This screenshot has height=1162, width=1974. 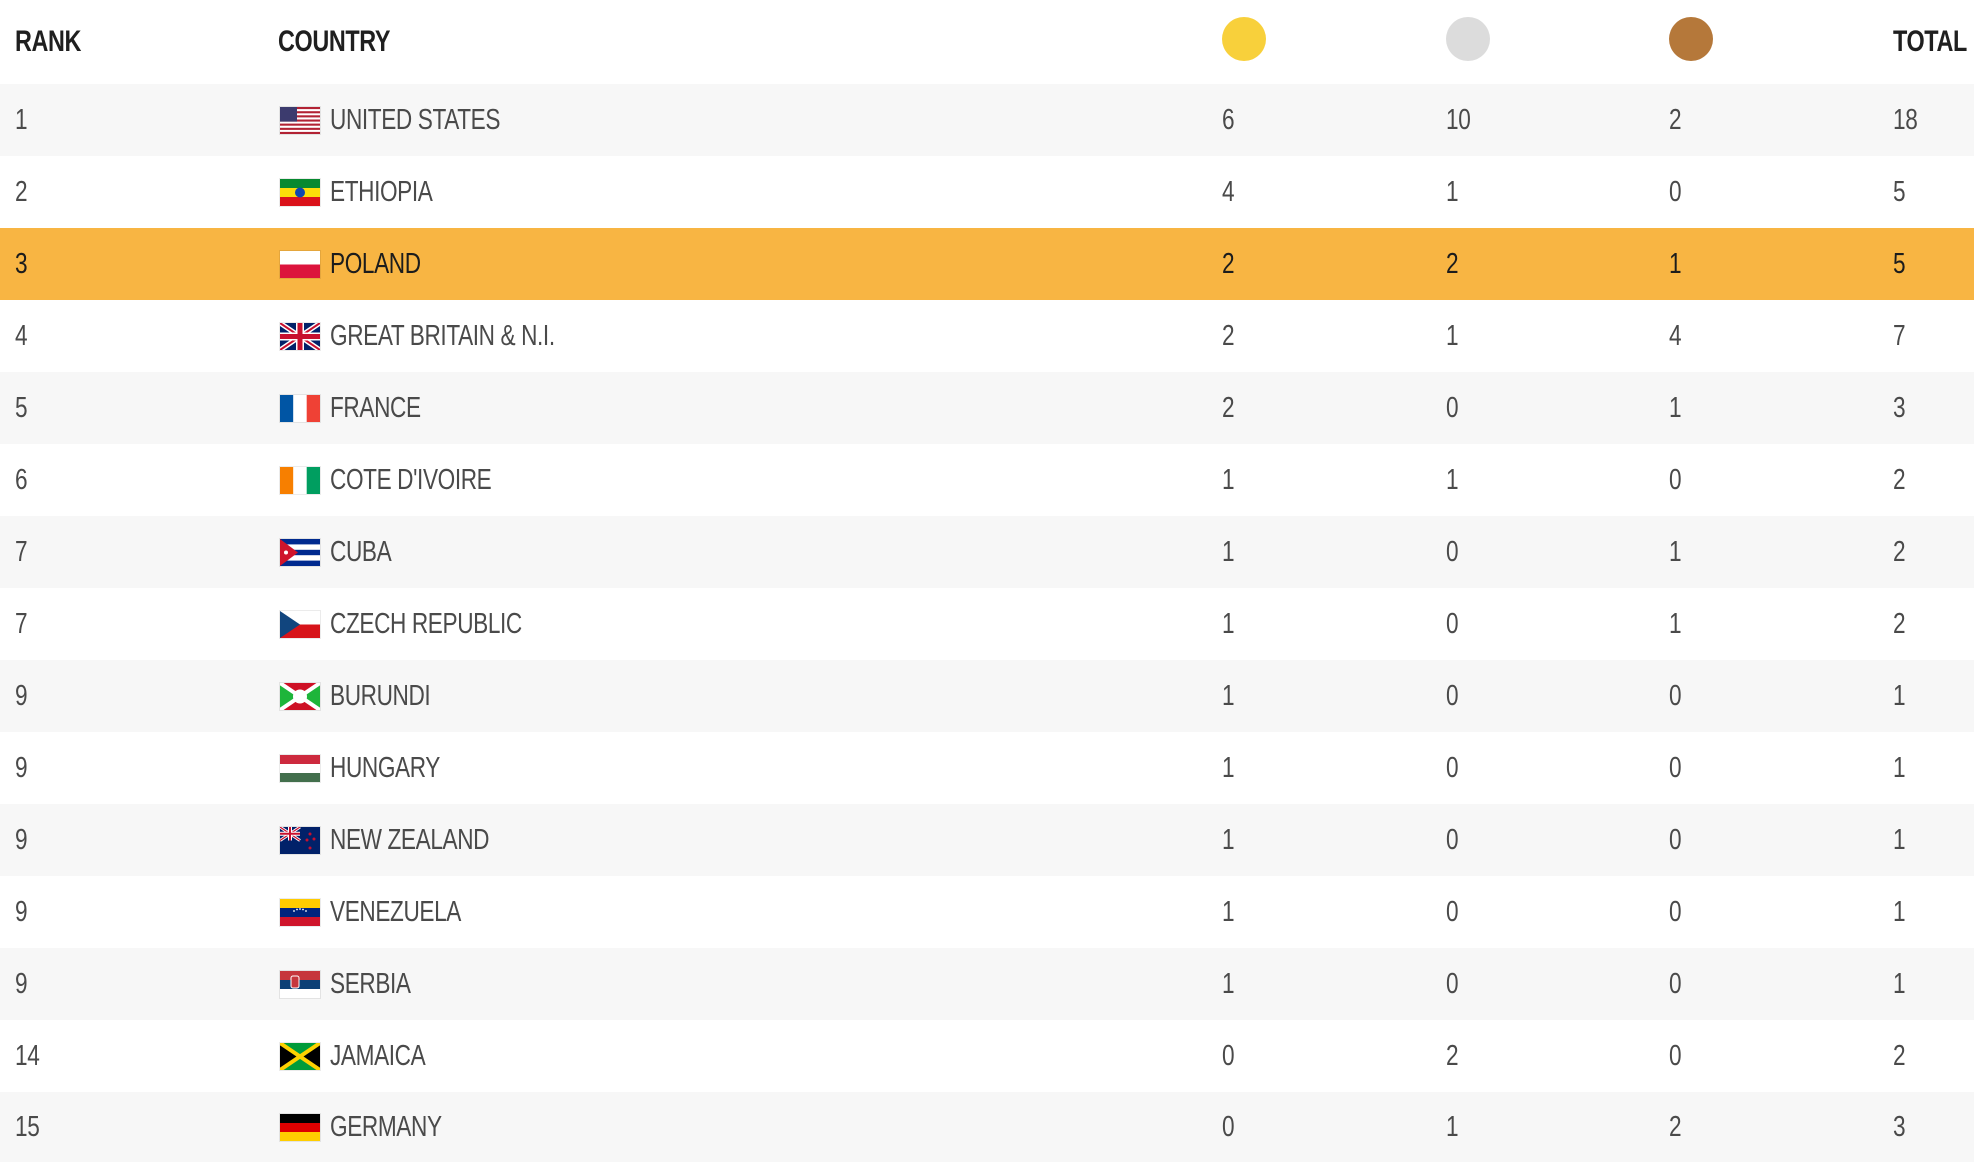 I want to click on table-row: 9 VENEZUELA 1 0 0 1, so click(x=987, y=912).